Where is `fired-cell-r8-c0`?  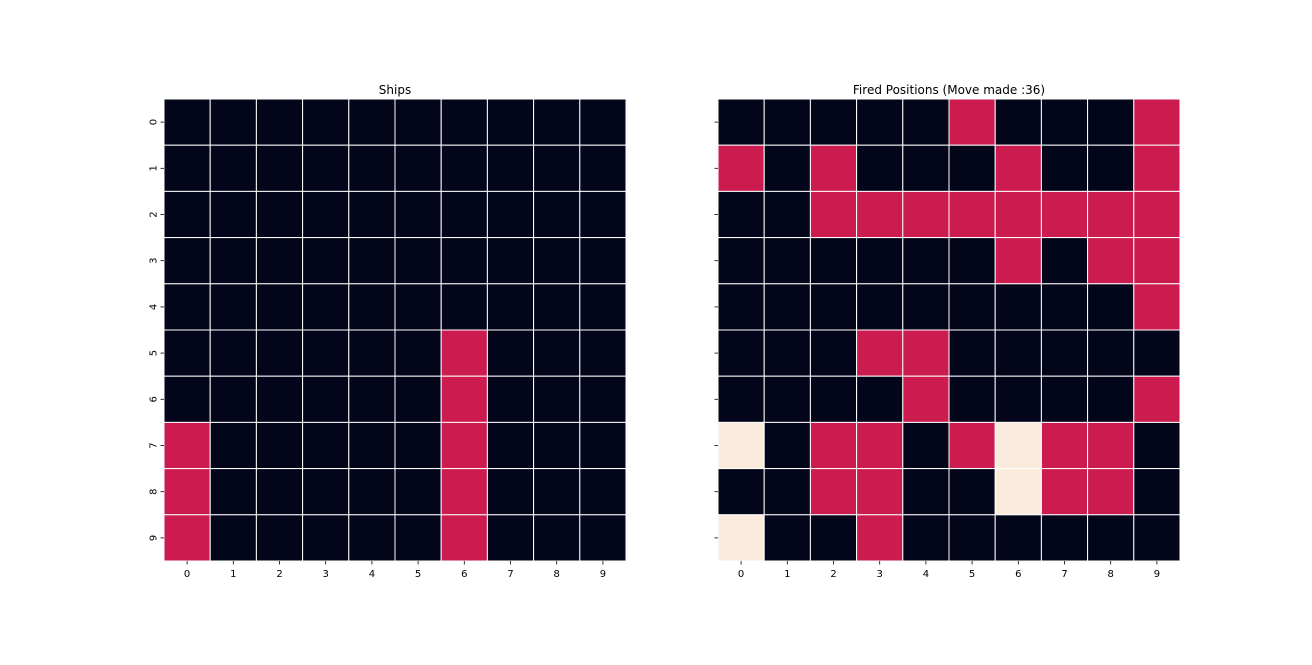
fired-cell-r8-c0 is located at coordinates (741, 492).